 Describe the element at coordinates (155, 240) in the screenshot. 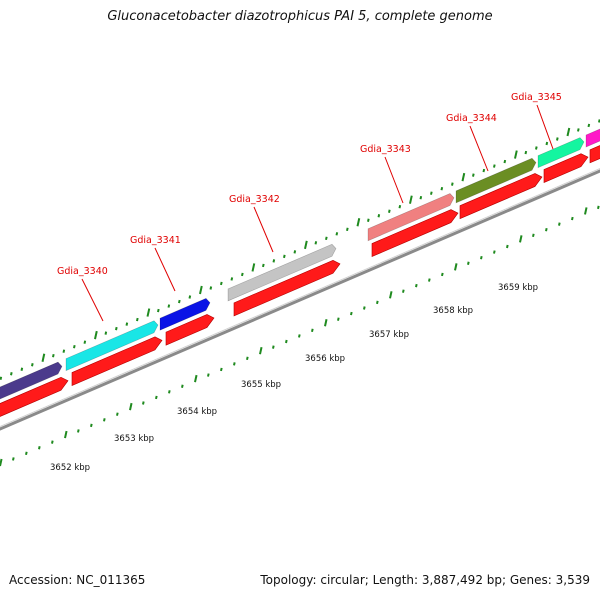

I see `gene-label: Gdia_3341` at that location.